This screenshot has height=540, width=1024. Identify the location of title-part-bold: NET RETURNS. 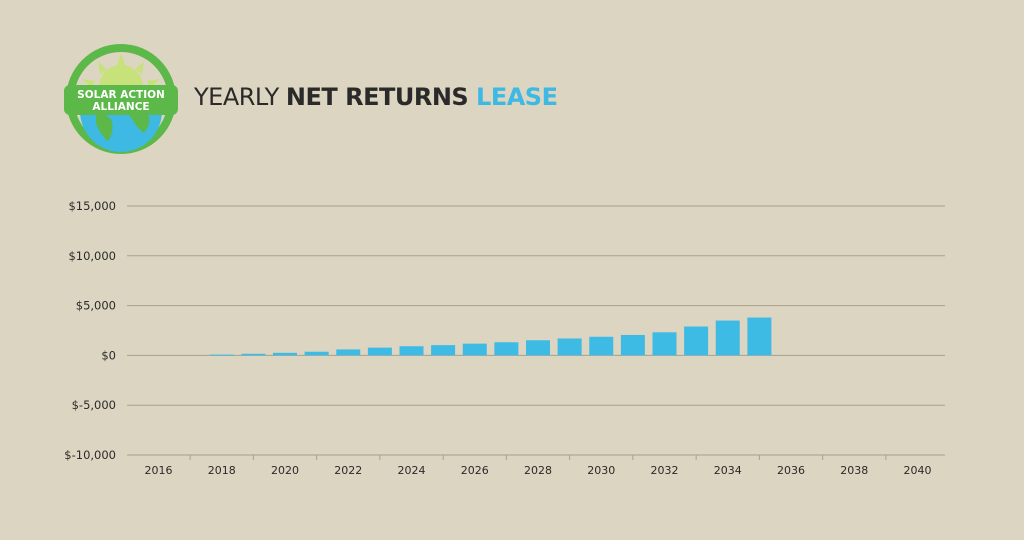
(377, 97).